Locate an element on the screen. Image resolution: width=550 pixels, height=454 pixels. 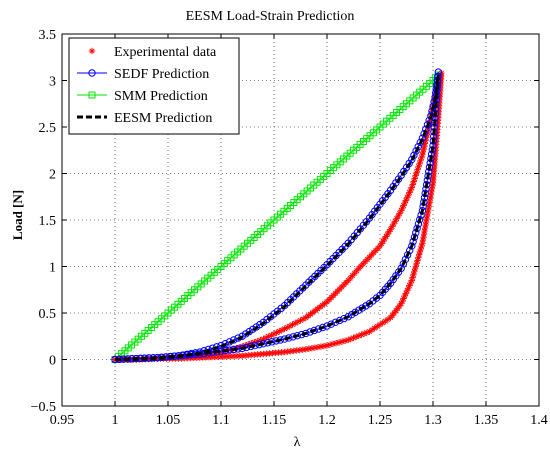
x-axis-label: λ is located at coordinates (297, 442).